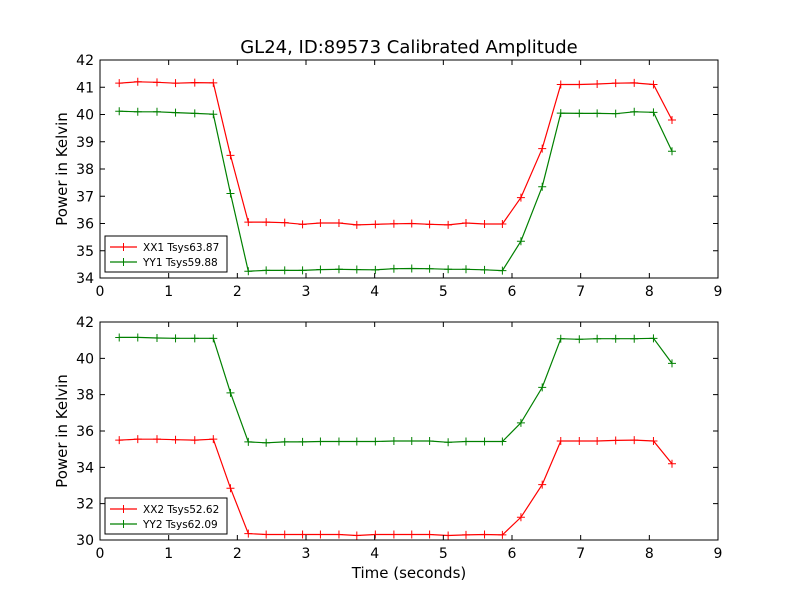  What do you see at coordinates (85, 197) in the screenshot?
I see `y-tick-label-3: 37` at bounding box center [85, 197].